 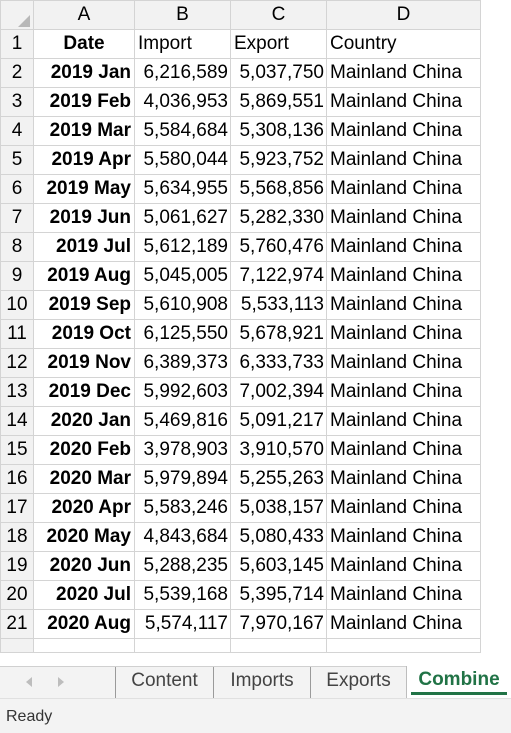 What do you see at coordinates (458, 682) in the screenshot?
I see `tab-combine: Combine` at bounding box center [458, 682].